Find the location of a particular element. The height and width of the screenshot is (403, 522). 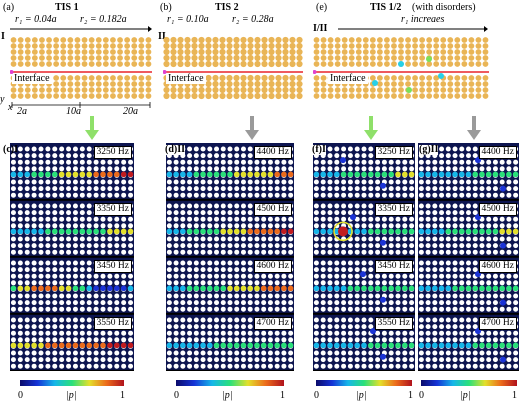

colorbar-min-g: 0 is located at coordinates (421, 395).